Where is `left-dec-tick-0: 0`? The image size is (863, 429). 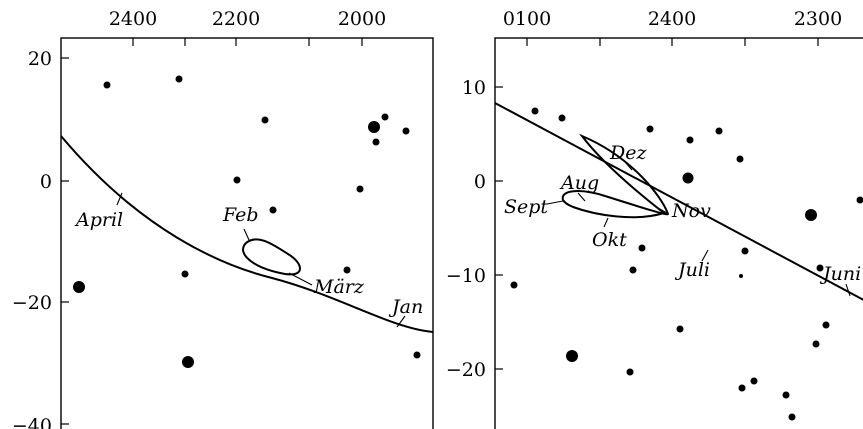 left-dec-tick-0: 0 is located at coordinates (46, 182).